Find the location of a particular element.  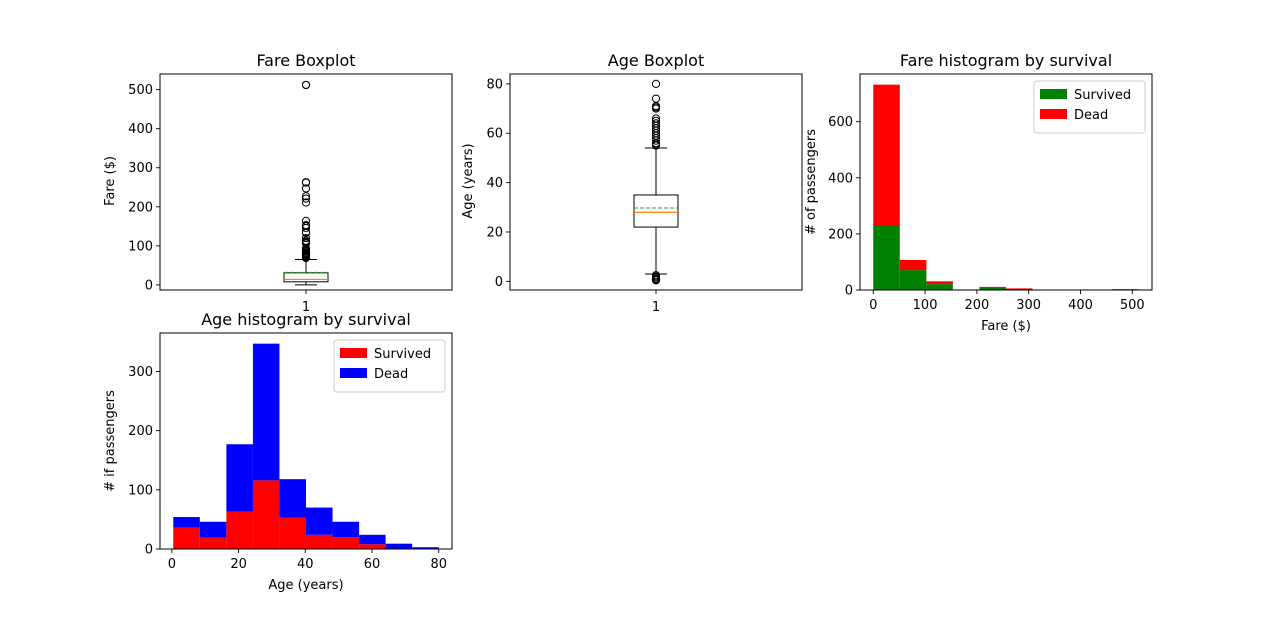

age-histogram-y-axis-label: # if passengers is located at coordinates (110, 441).